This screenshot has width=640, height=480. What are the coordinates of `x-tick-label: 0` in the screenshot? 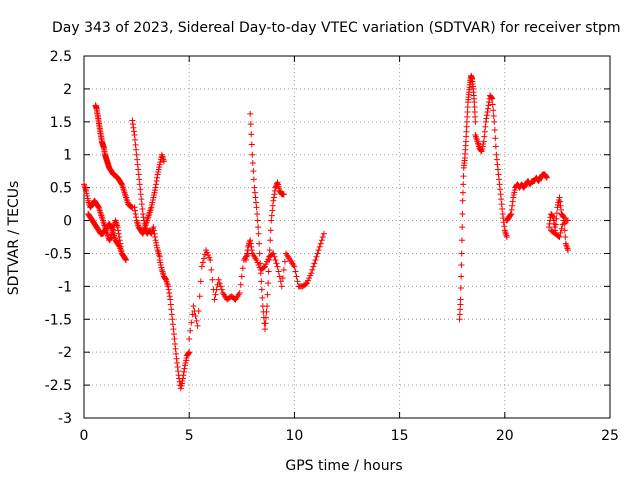 It's located at (84, 436).